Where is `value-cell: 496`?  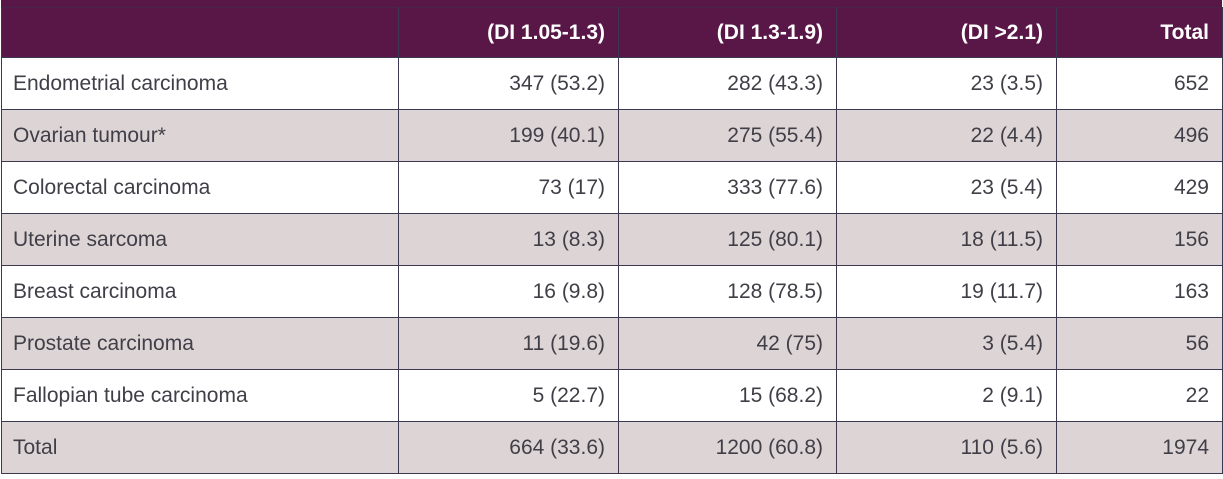 value-cell: 496 is located at coordinates (1139, 135).